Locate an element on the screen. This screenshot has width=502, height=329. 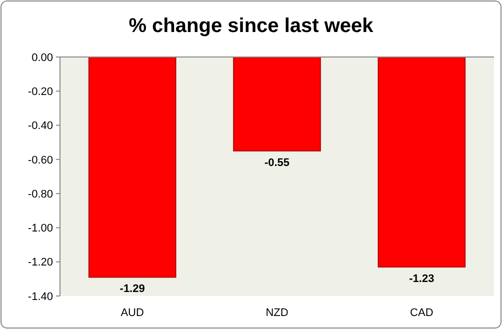
y-tick-label: -1.20 is located at coordinates (40, 262).